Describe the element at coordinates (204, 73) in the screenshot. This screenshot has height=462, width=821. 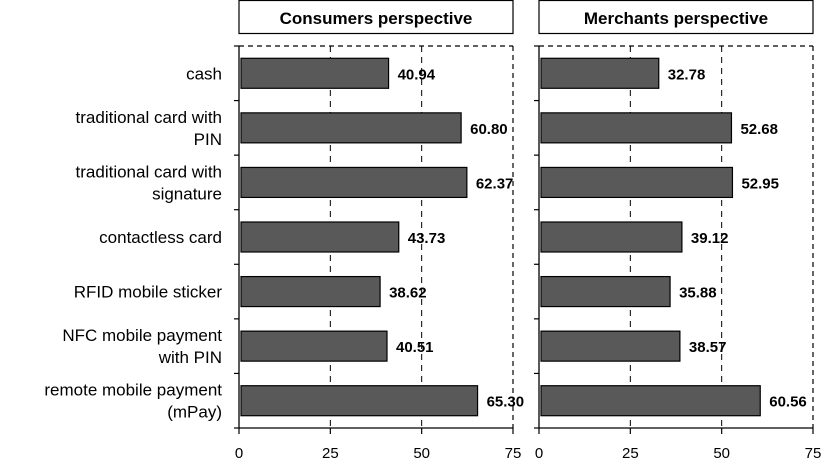
I see `category-label: cash` at that location.